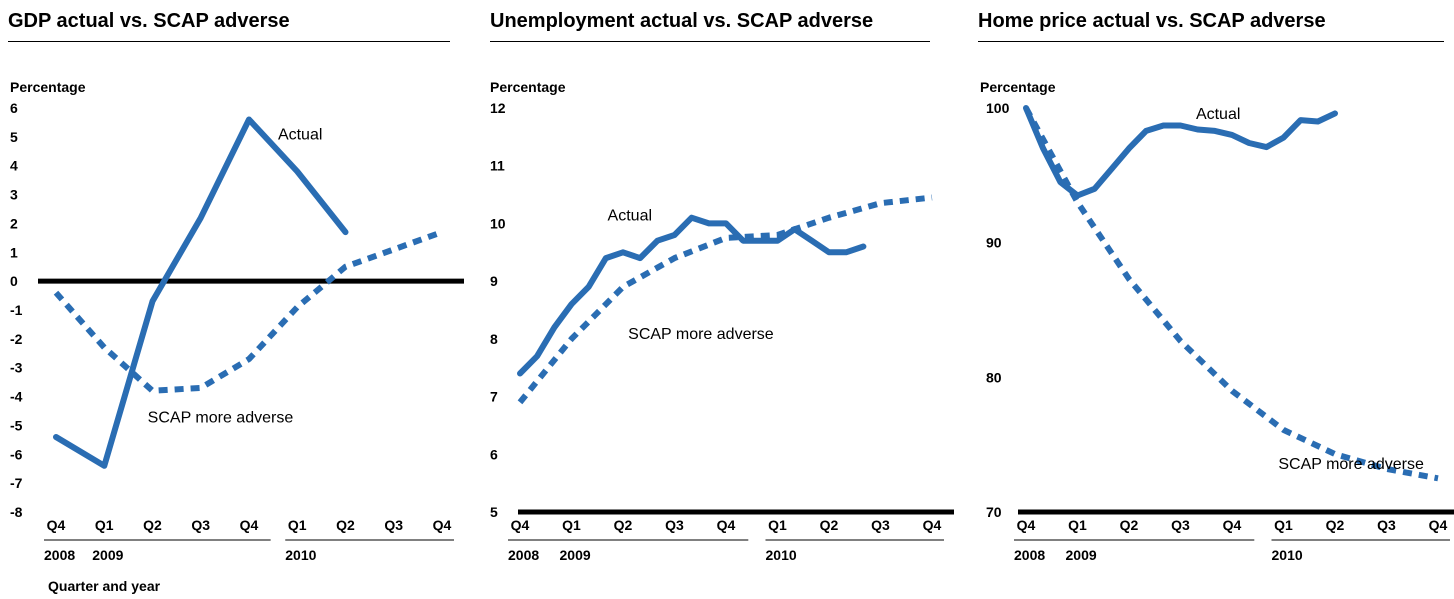 This screenshot has width=1454, height=599. What do you see at coordinates (14, 166) in the screenshot?
I see `gdp-y-tick-label: 4` at bounding box center [14, 166].